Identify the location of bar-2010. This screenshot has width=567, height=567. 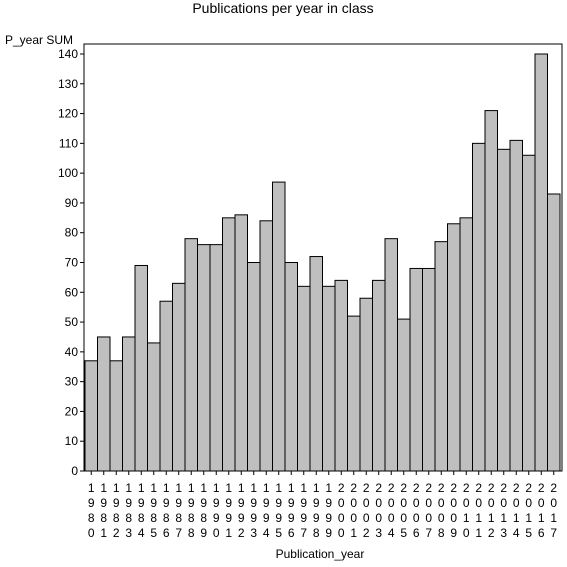
(466, 344).